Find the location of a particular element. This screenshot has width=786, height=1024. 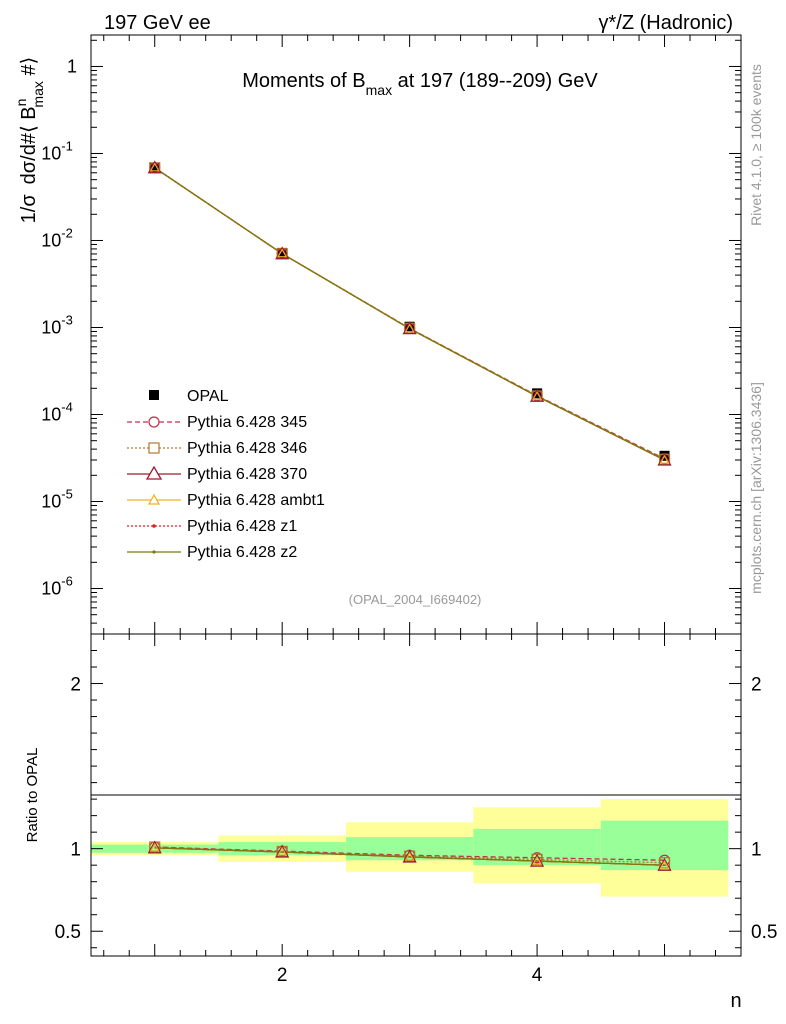

legend-marker-triangle is located at coordinates (154, 472).